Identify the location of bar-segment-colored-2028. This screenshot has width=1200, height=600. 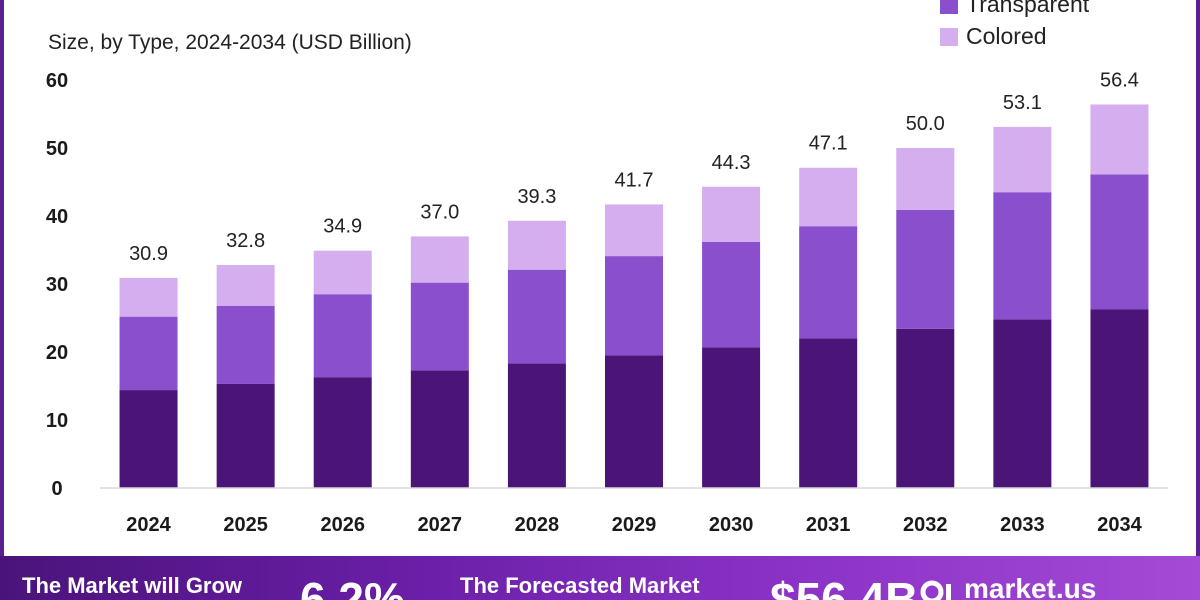
(536, 245).